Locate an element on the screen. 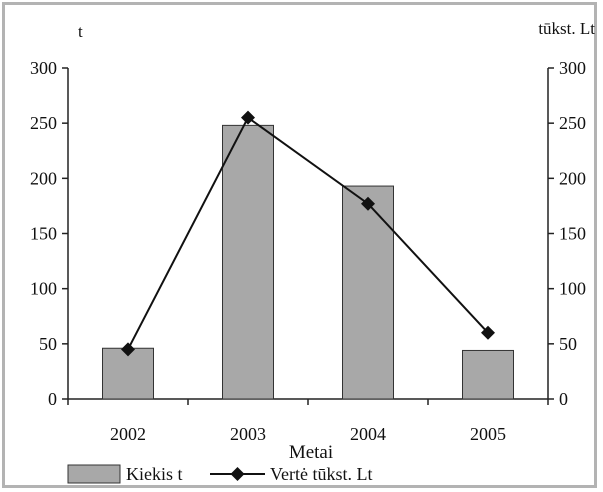 The image size is (603, 492). right-tick-label: 100 is located at coordinates (572, 289).